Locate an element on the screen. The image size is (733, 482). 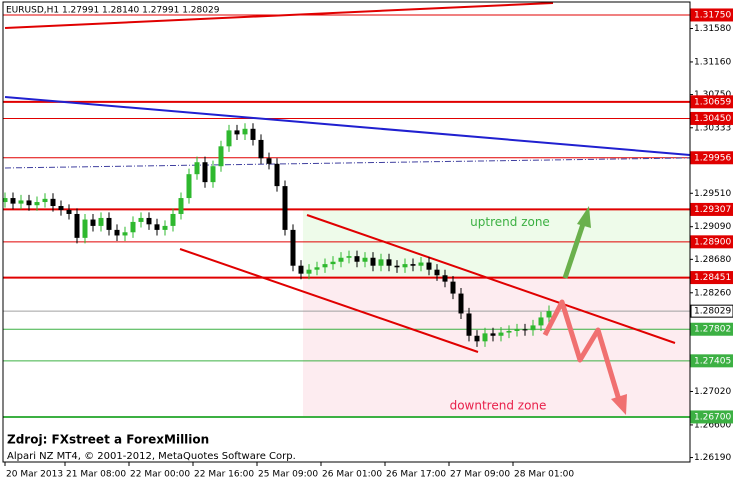
y-tick-label: 1.30333 is located at coordinates (712, 128).